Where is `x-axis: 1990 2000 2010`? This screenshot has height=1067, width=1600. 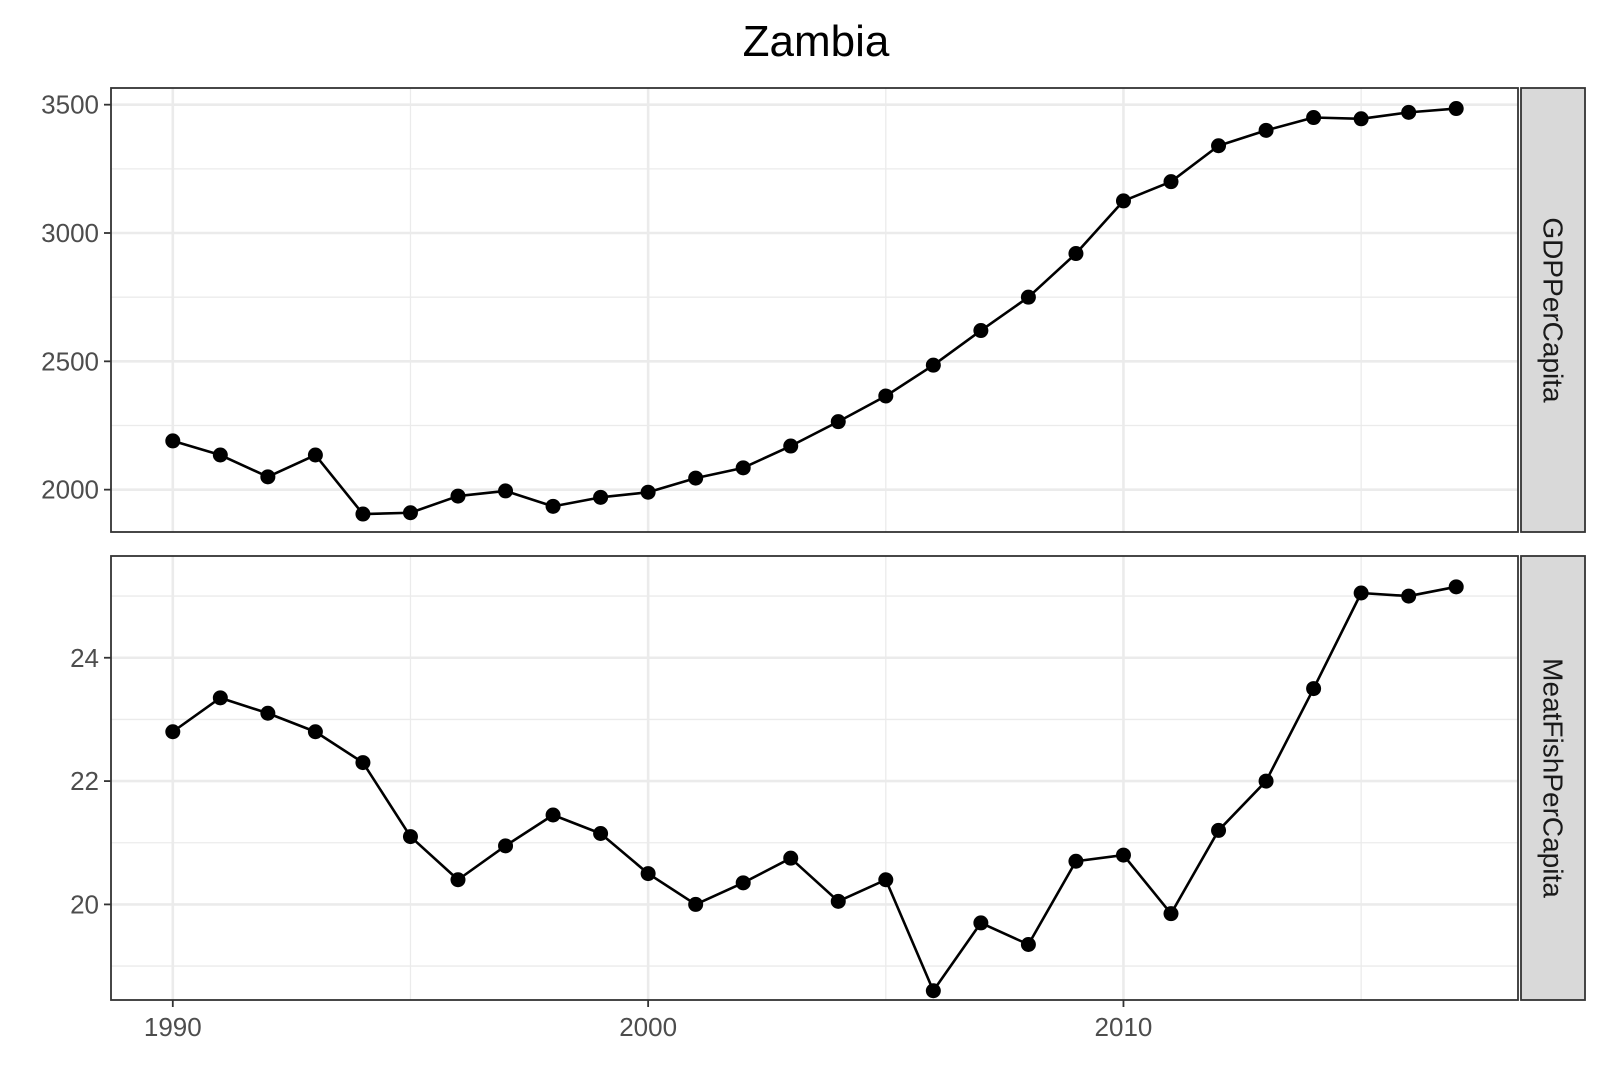 x-axis: 1990 2000 2010 is located at coordinates (648, 1021).